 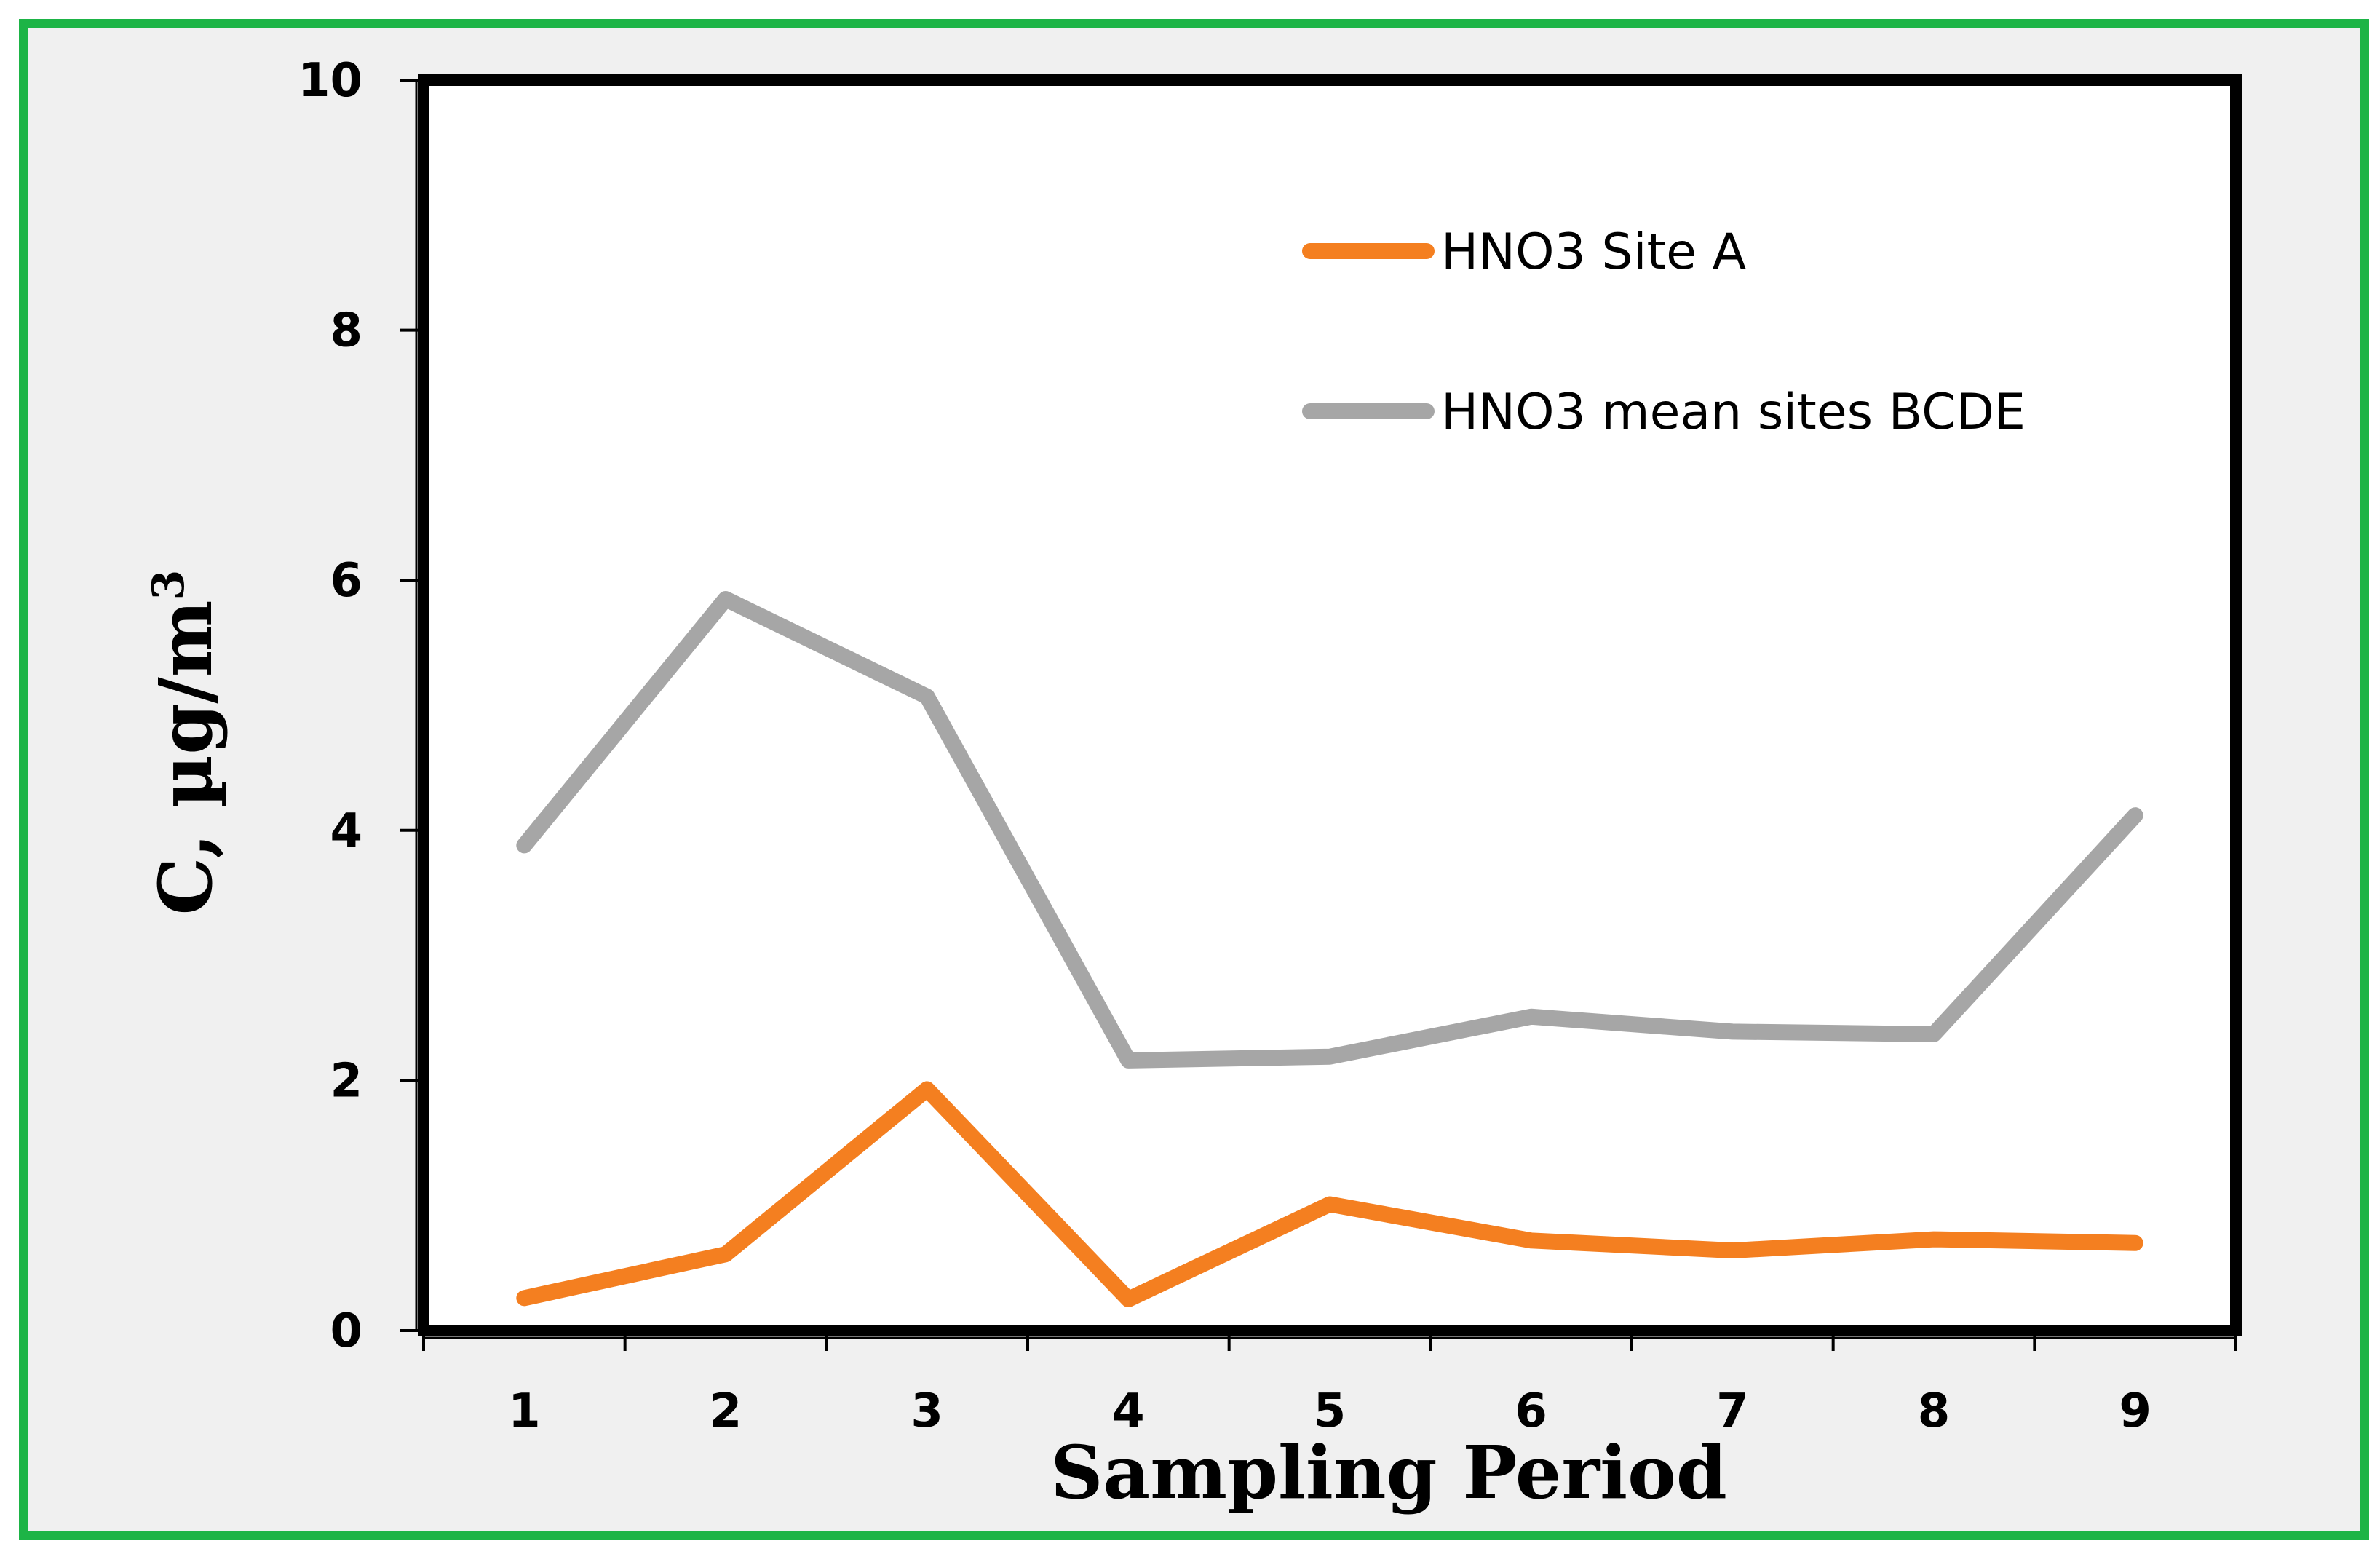 I want to click on y-tick-label: 2, so click(x=346, y=1081).